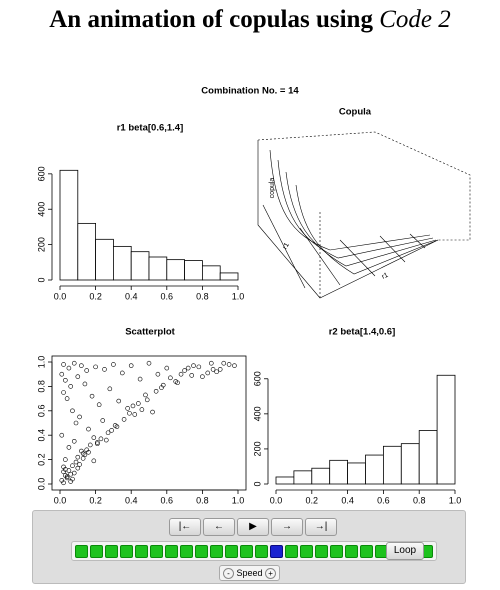 The image size is (500, 590). I want to click on chart-title: r1 beta[0.6,1.4], so click(150, 128).